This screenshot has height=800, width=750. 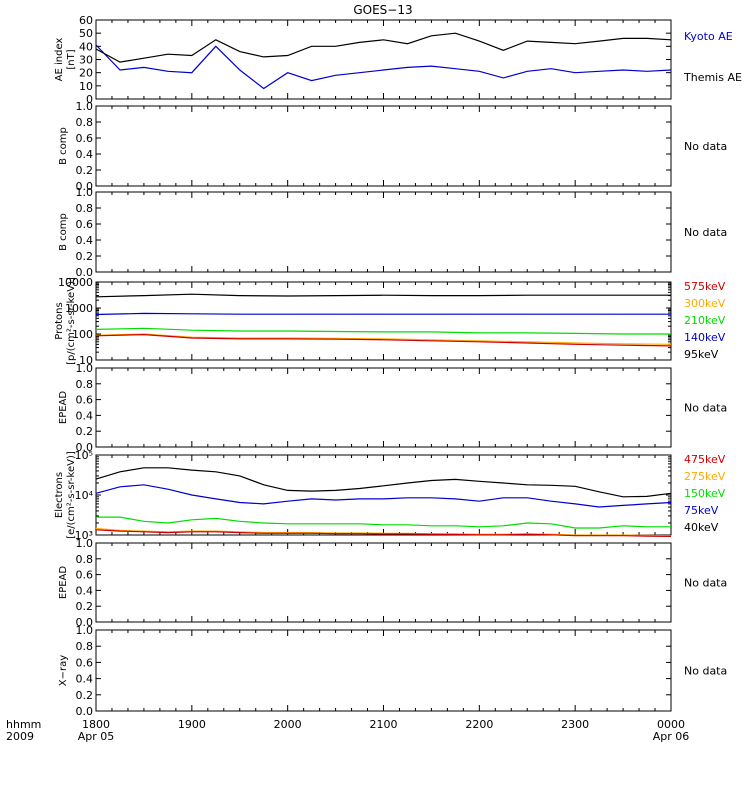 What do you see at coordinates (705, 320) in the screenshot?
I see `legend-entry: 210keV` at bounding box center [705, 320].